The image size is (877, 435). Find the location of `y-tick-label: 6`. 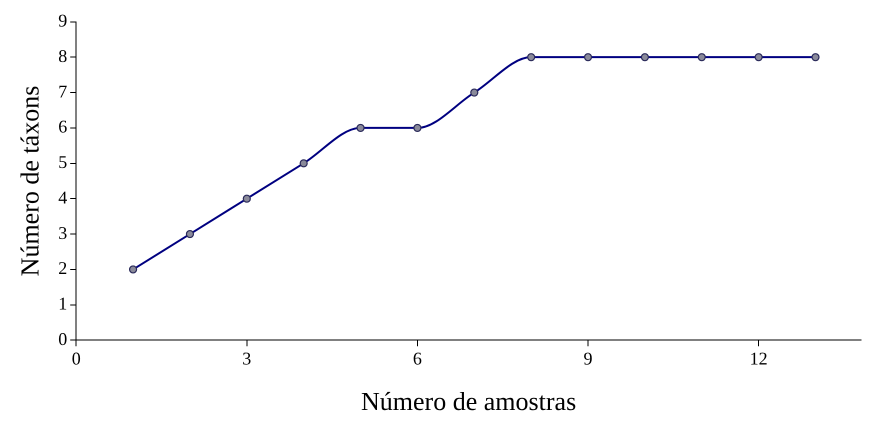

y-tick-label: 6 is located at coordinates (63, 126).